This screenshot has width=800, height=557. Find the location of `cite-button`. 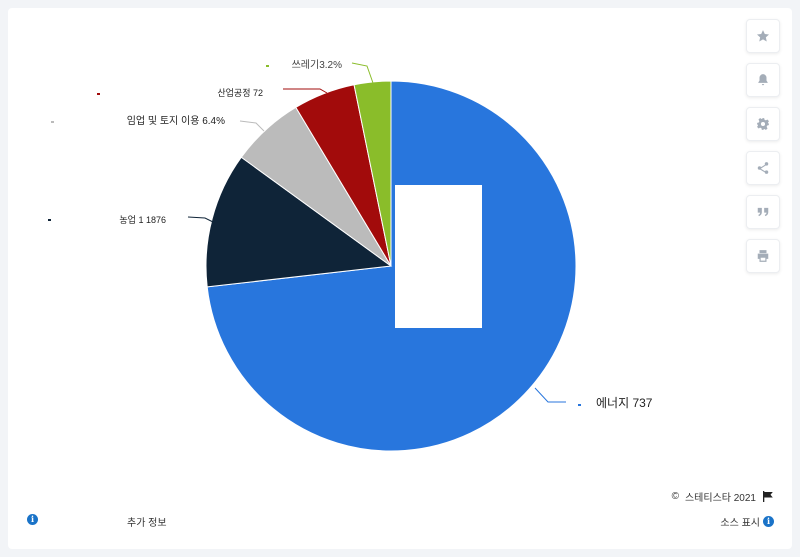

cite-button is located at coordinates (763, 212).